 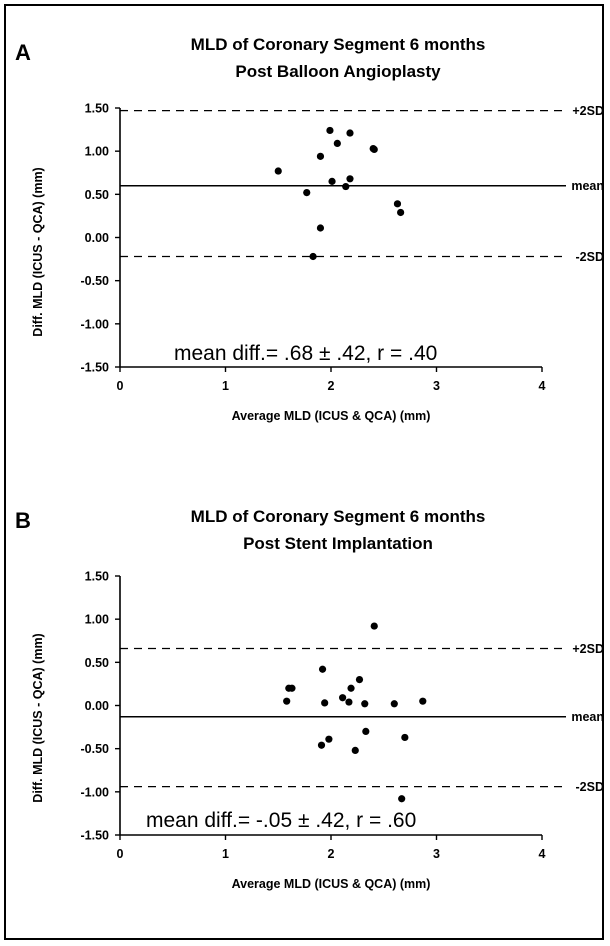 I want to click on panel-letter: A, so click(x=23, y=52).